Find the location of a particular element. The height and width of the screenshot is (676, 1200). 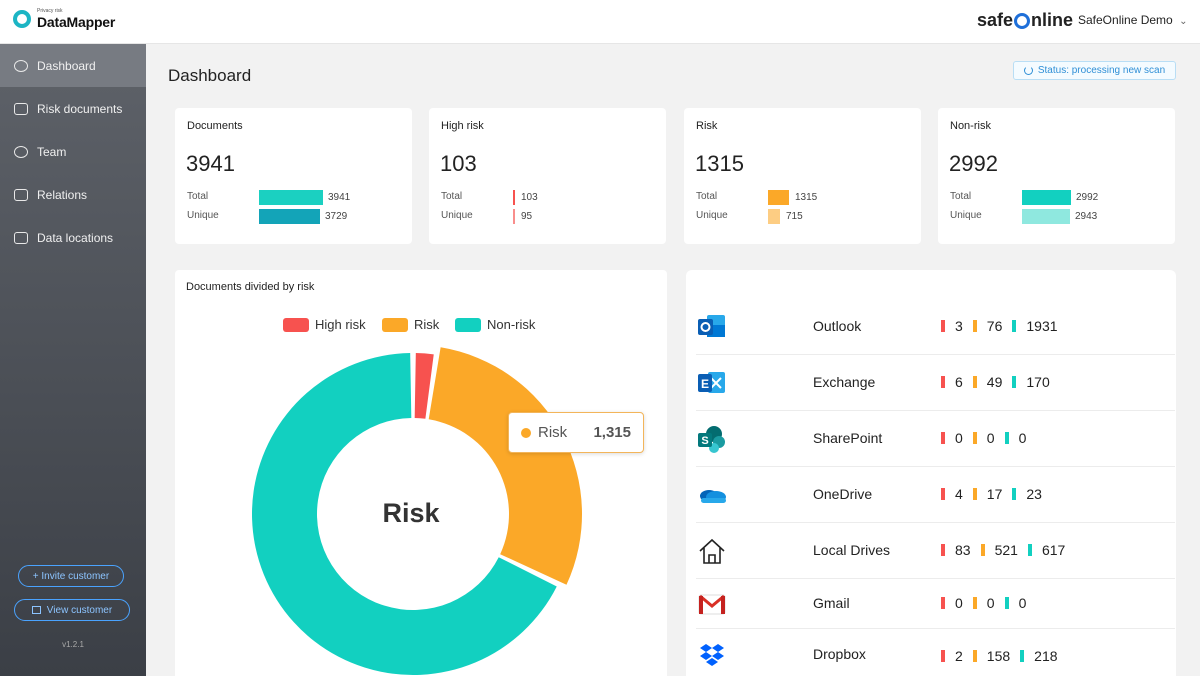

unique-value: 2943 is located at coordinates (1086, 216).